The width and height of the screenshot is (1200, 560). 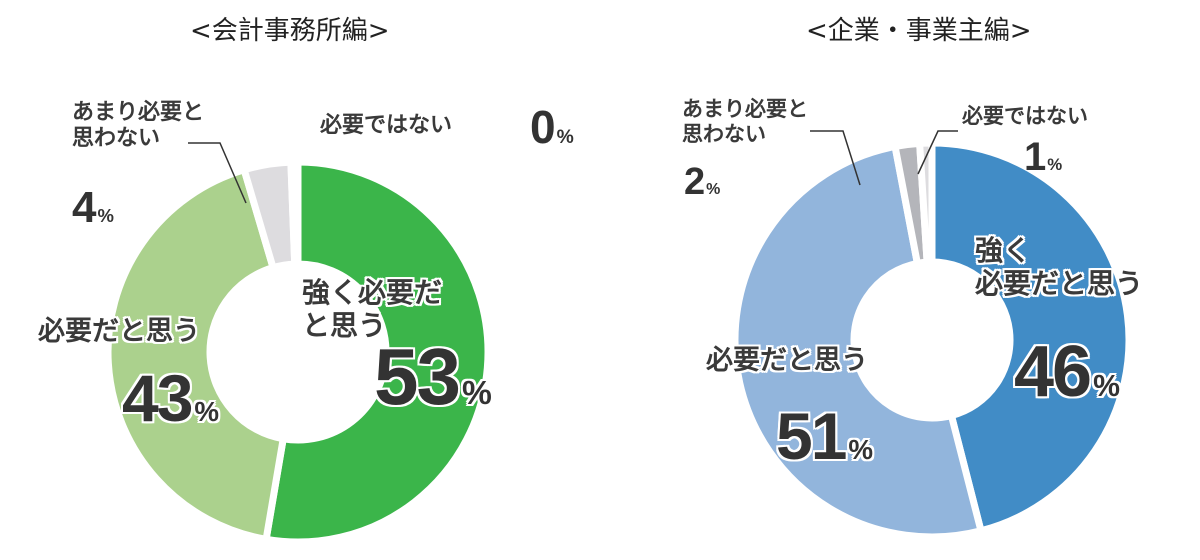 I want to click on left-label-not-needed-text: 必要ではない, so click(x=386, y=125).